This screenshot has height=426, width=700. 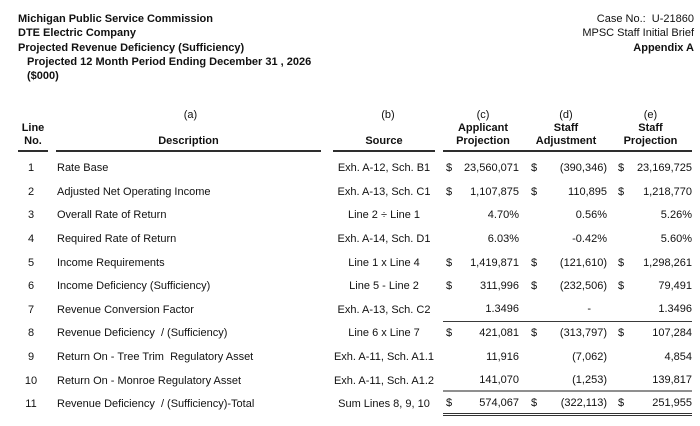 What do you see at coordinates (499, 333) in the screenshot?
I see `applicant-projection-value: 421,081` at bounding box center [499, 333].